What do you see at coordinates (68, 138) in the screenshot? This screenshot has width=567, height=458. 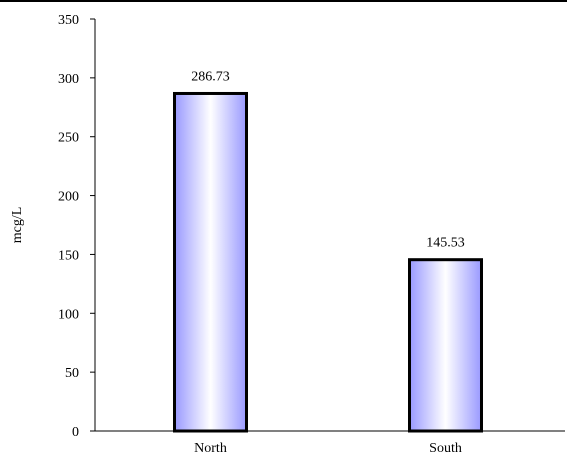 I see `y-tick-label: 250` at bounding box center [68, 138].